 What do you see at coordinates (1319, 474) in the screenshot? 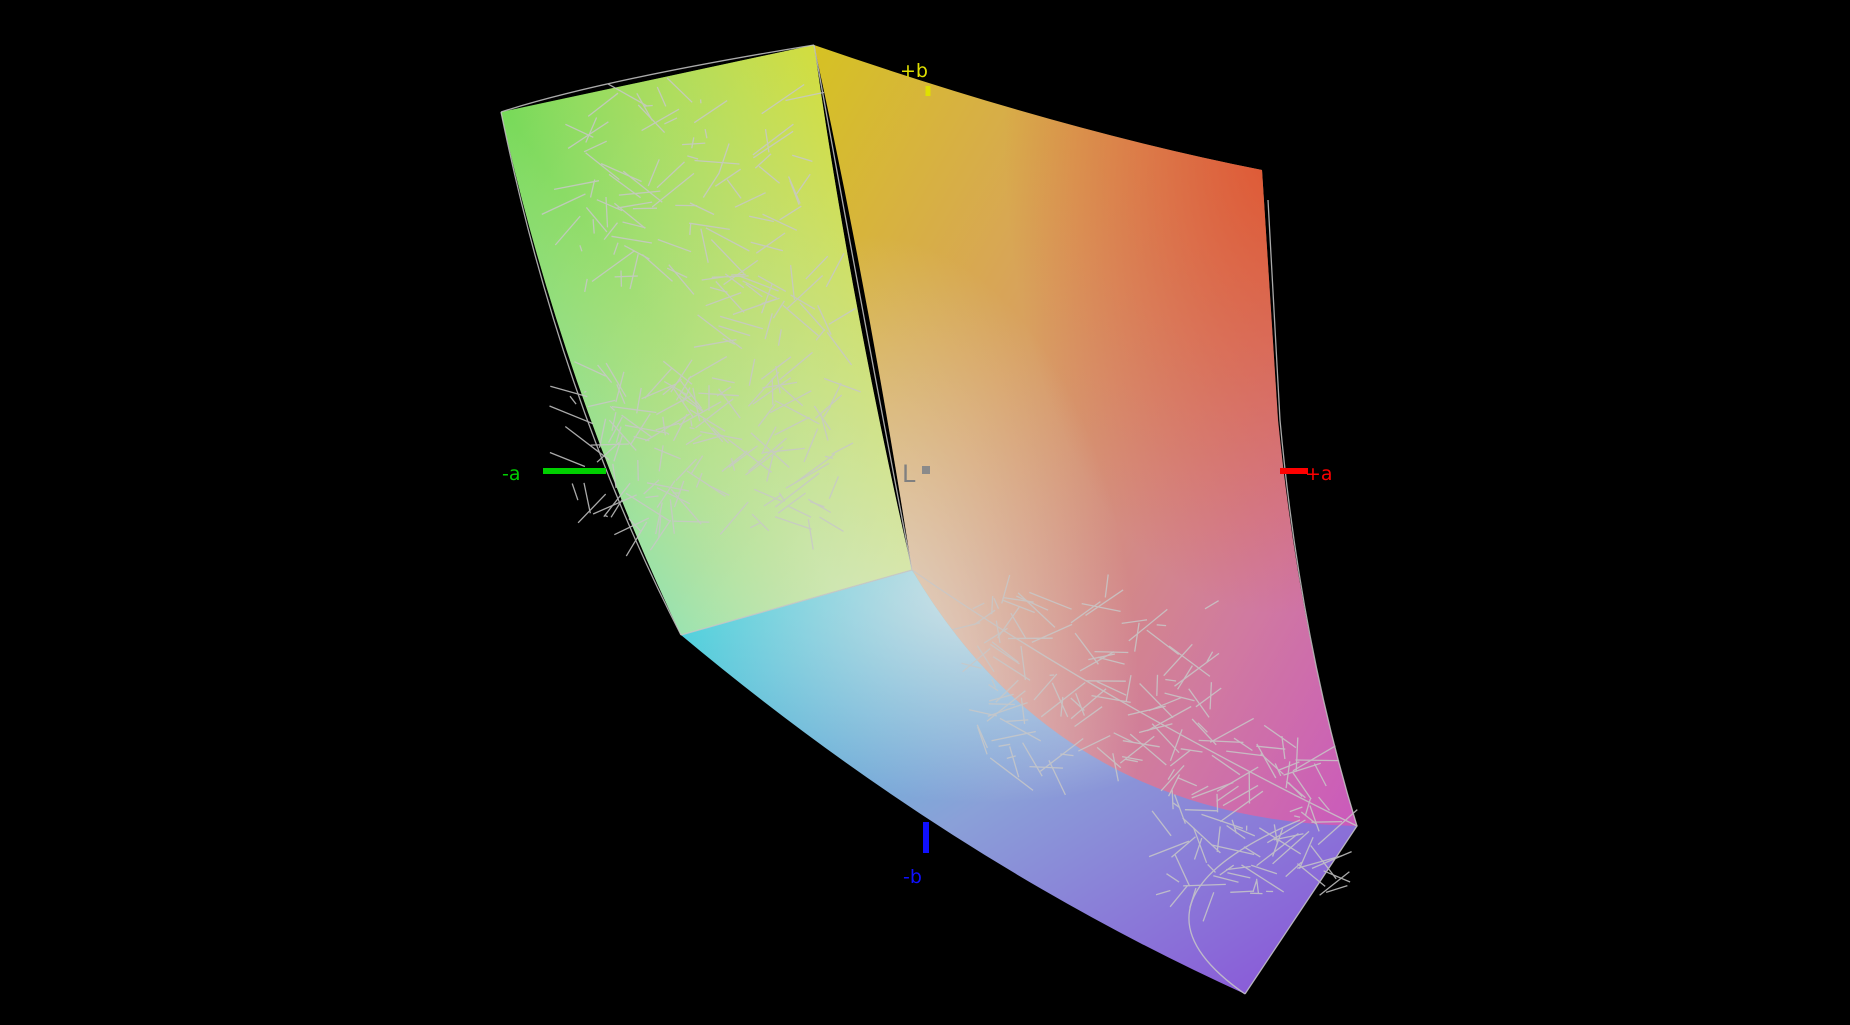
I see `axis-label-plus-a: +a` at bounding box center [1319, 474].